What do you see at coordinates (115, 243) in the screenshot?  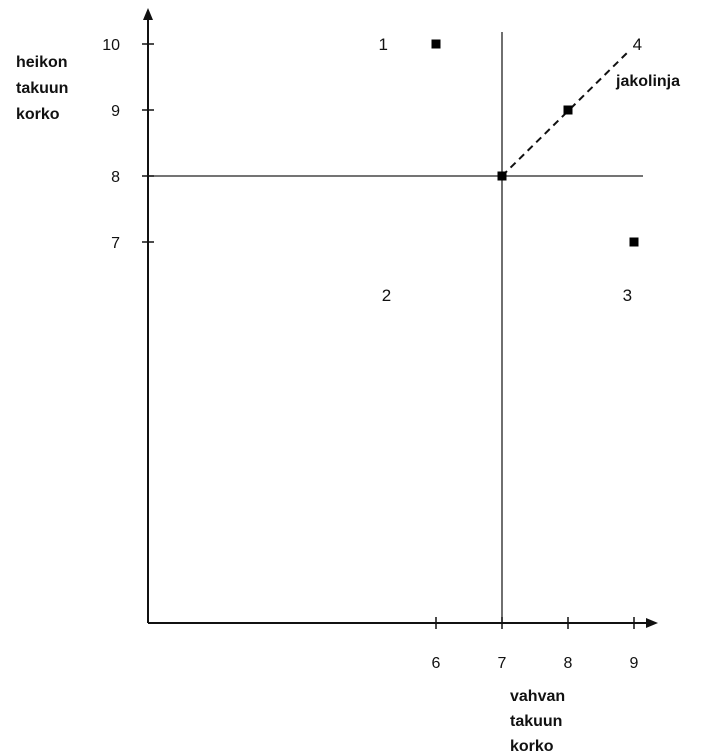 I see `y-tick-label-7: 7` at bounding box center [115, 243].